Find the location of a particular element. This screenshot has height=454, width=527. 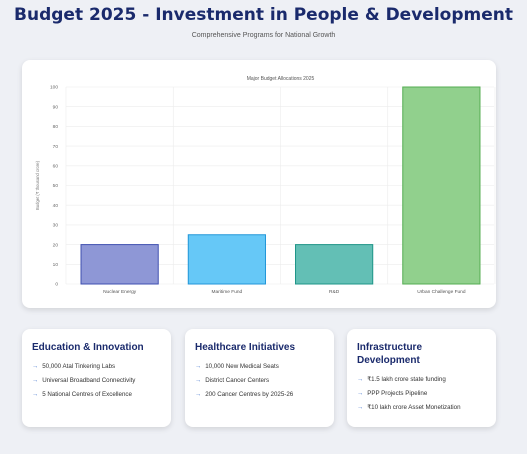

y-tick-label: 40 is located at coordinates (56, 206).